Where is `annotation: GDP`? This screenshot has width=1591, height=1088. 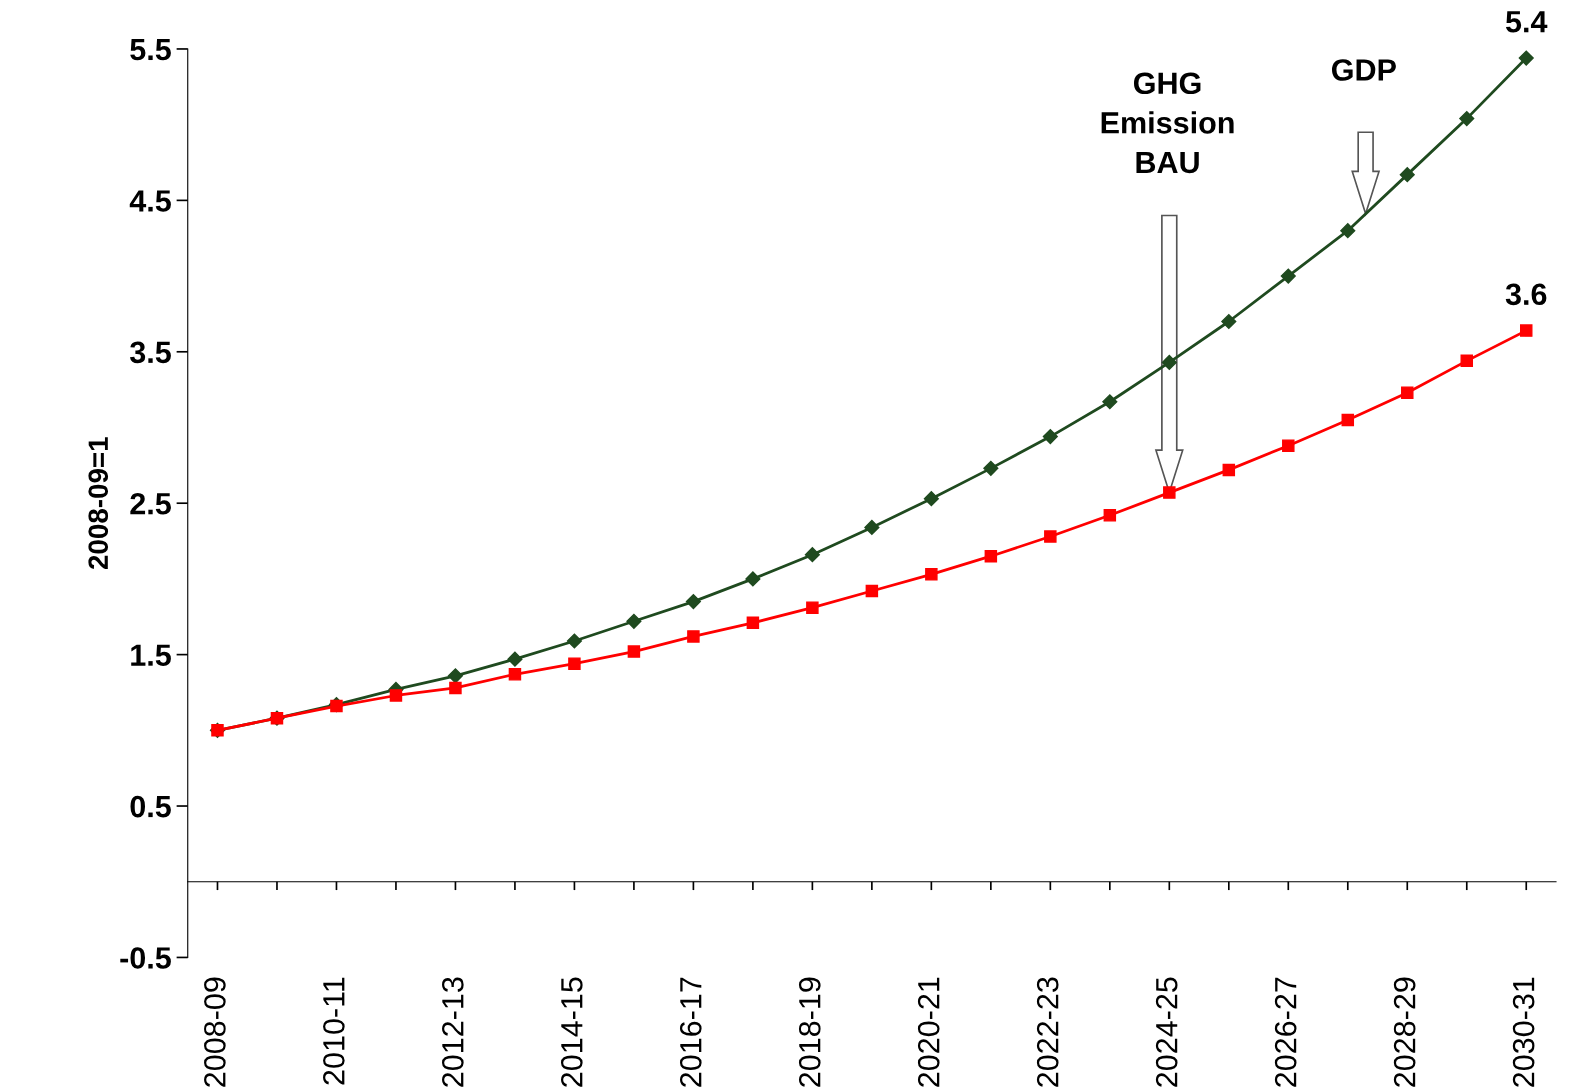 annotation: GDP is located at coordinates (1363, 70).